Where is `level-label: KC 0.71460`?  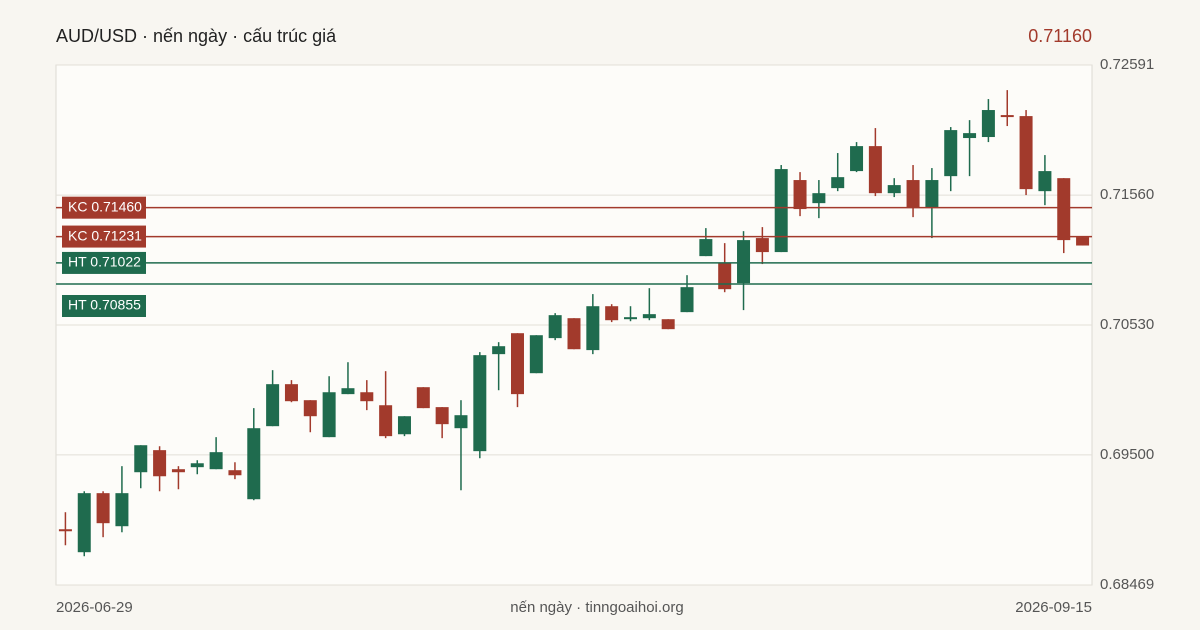 level-label: KC 0.71460 is located at coordinates (105, 206).